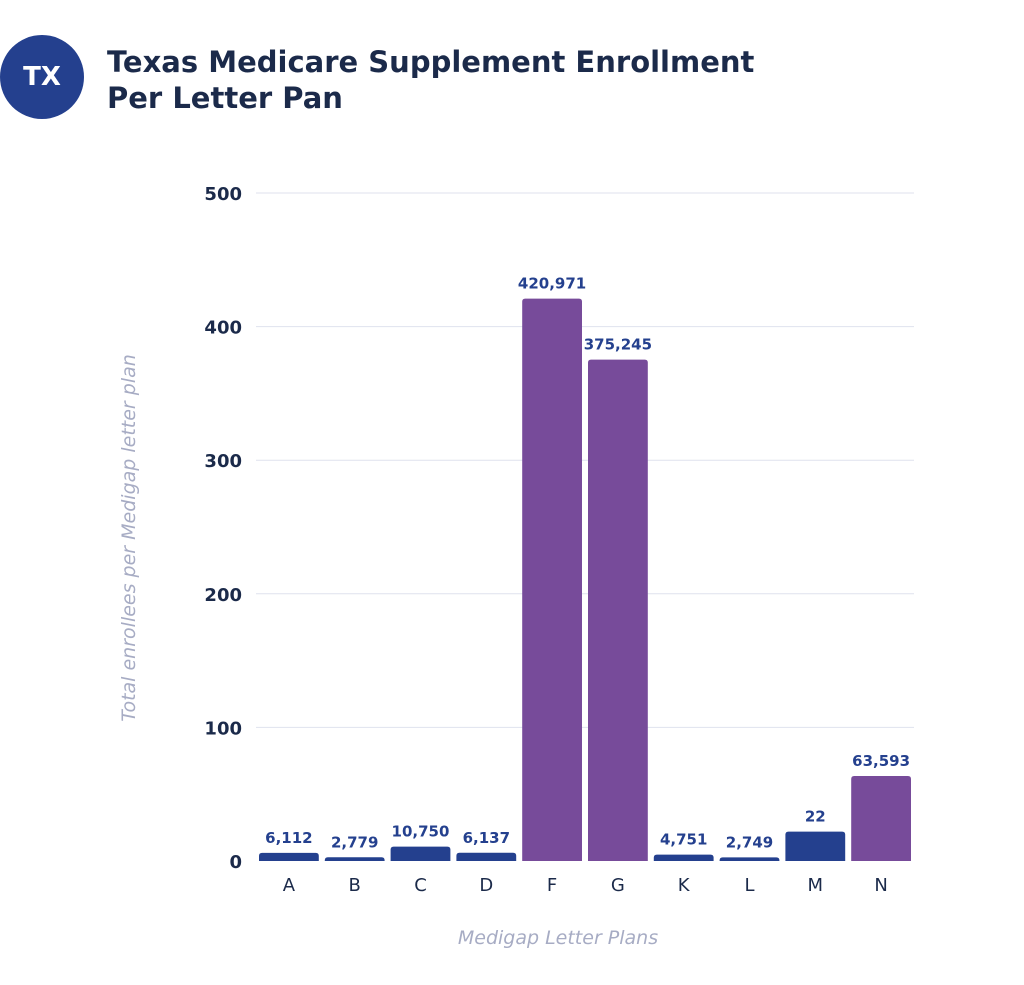 This screenshot has height=985, width=1024. Describe the element at coordinates (749, 842) in the screenshot. I see `data-label-l: 2,749` at that location.